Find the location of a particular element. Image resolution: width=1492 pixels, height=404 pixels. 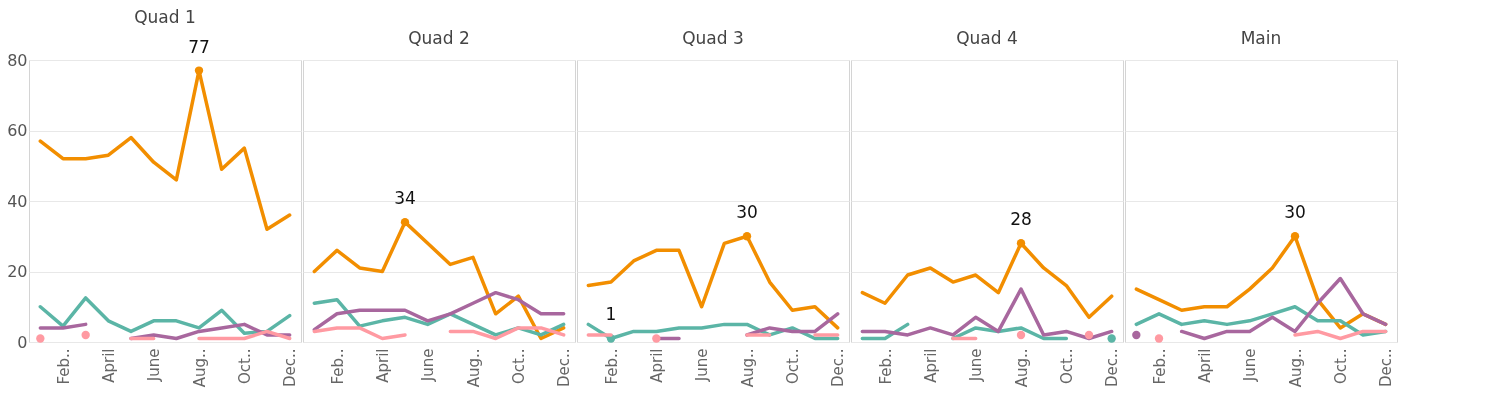

data-label: 28 is located at coordinates (1021, 219).